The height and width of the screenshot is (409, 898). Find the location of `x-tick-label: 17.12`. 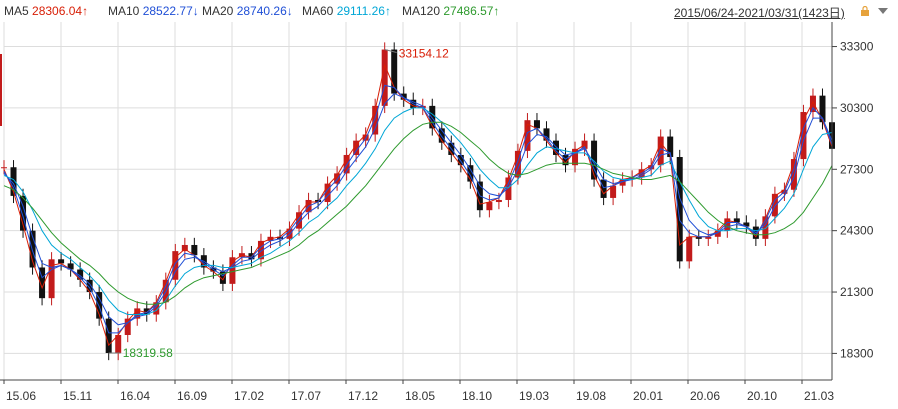

x-tick-label: 17.12 is located at coordinates (363, 396).